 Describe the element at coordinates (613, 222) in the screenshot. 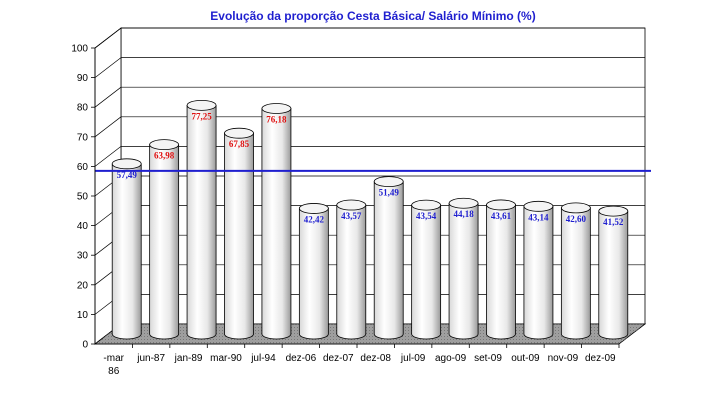

I see `data-label: 41,52` at that location.